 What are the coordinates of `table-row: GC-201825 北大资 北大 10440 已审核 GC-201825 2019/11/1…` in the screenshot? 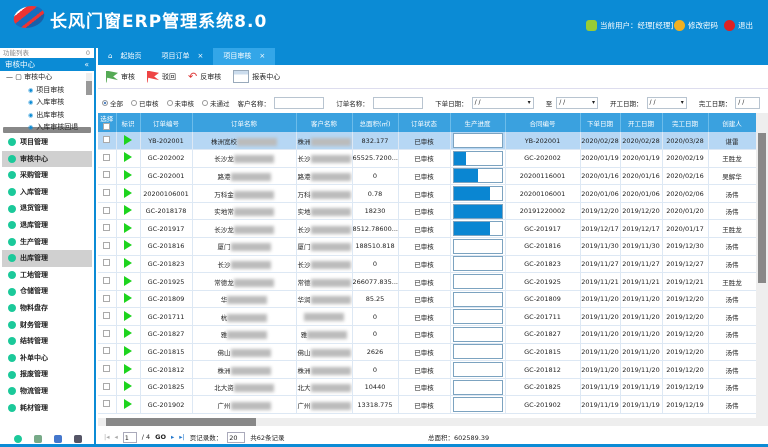 It's located at (427, 387).